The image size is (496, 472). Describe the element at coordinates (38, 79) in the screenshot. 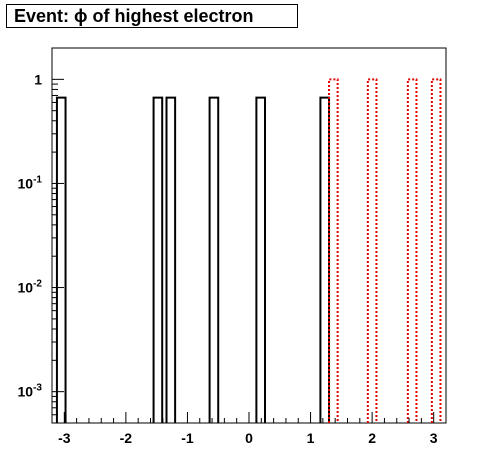

I see `y-tick-label-0: 1` at that location.